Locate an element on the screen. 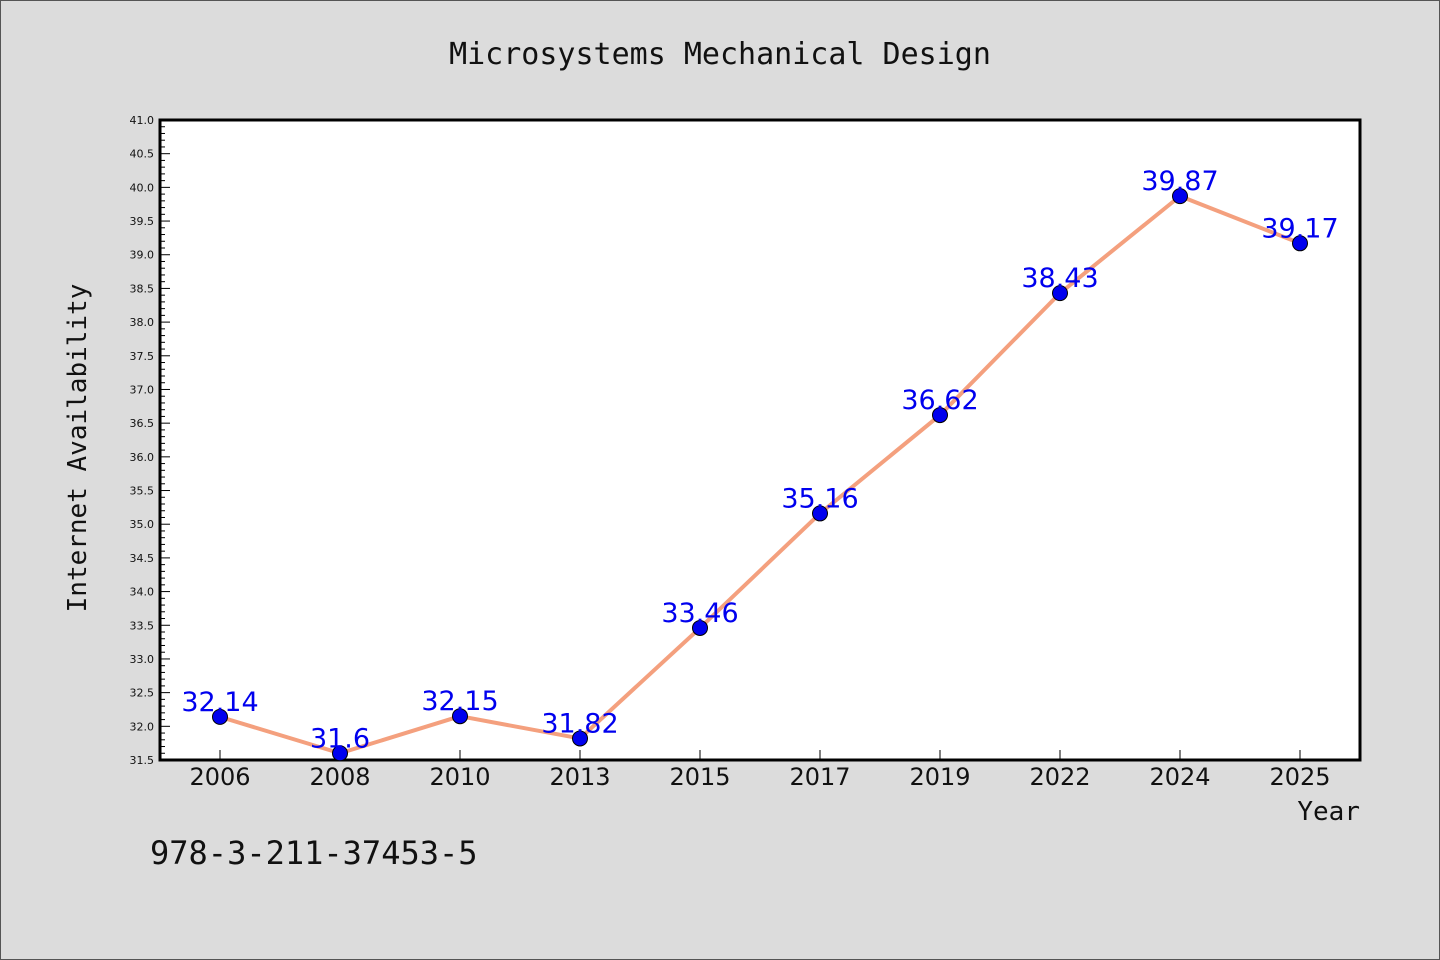  y-tick-label: 39.5 is located at coordinates (142, 221).